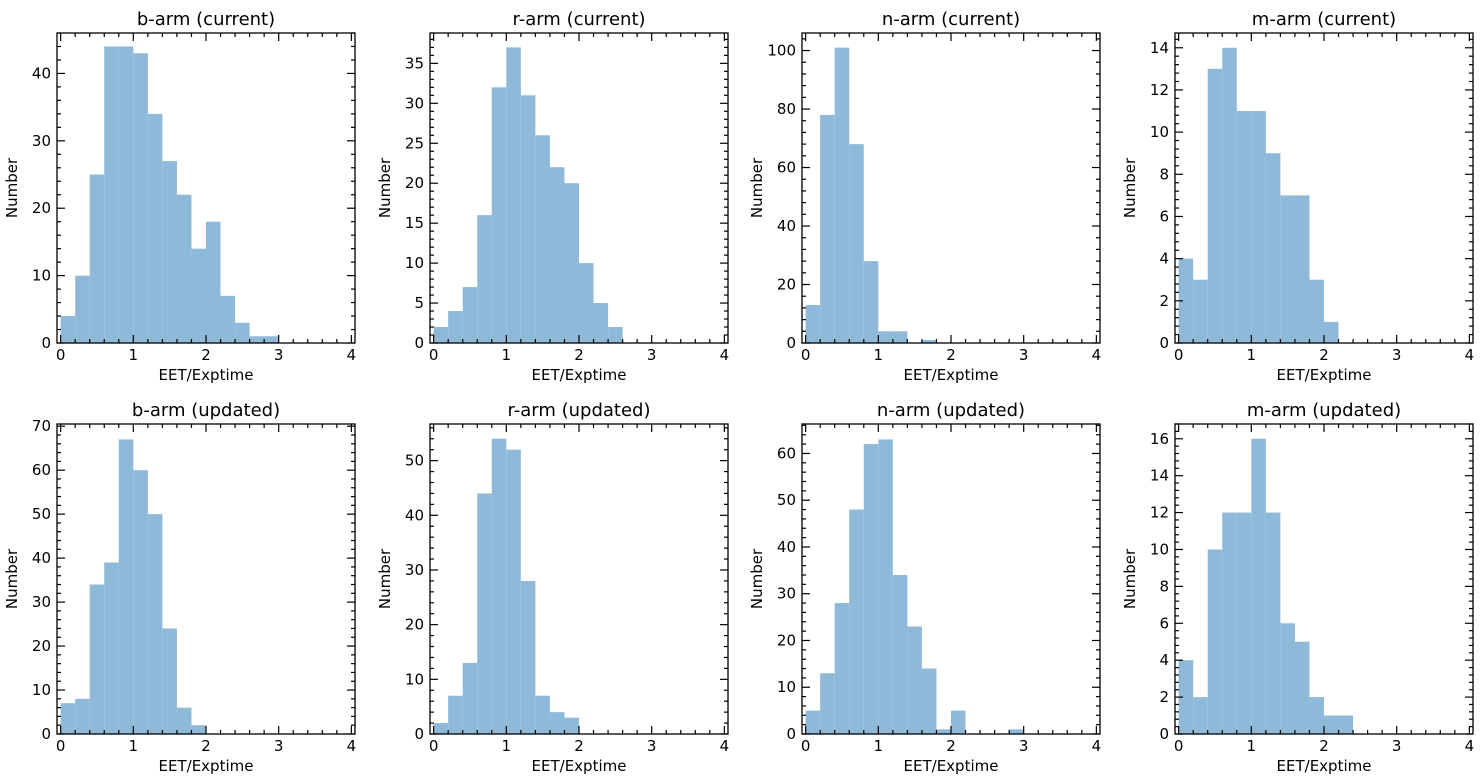 This screenshot has width=1484, height=784. Describe the element at coordinates (41, 426) in the screenshot. I see `y-tick-label: 70` at that location.